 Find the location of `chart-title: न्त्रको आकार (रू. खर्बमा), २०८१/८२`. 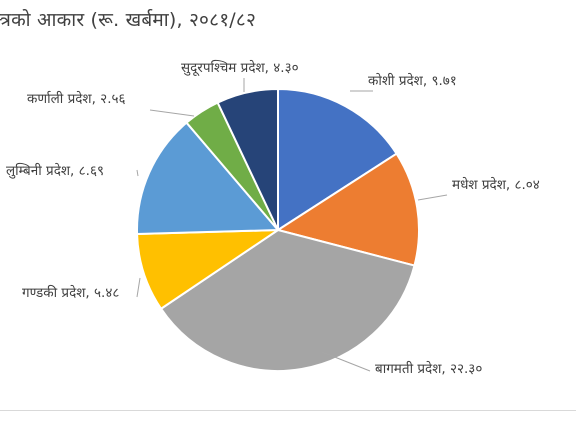

chart-title: न्त्रको आकार (रू. खर्बमा), २०८१/८२ is located at coordinates (128, 20).